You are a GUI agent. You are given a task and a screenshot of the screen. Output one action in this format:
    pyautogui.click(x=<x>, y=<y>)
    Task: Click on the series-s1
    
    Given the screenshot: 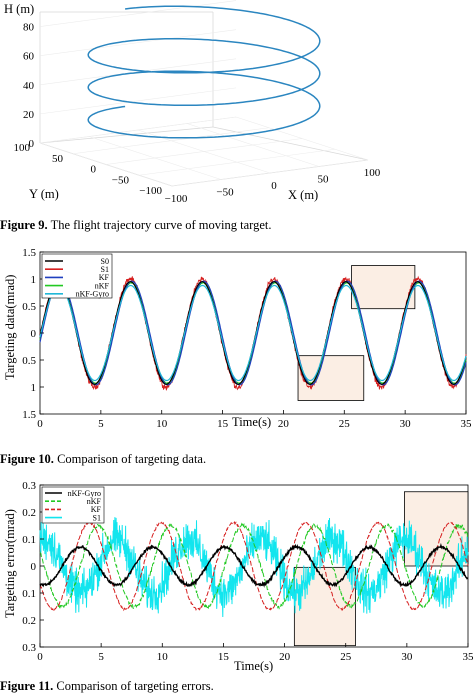 What is the action you would take?
    pyautogui.click(x=254, y=567)
    